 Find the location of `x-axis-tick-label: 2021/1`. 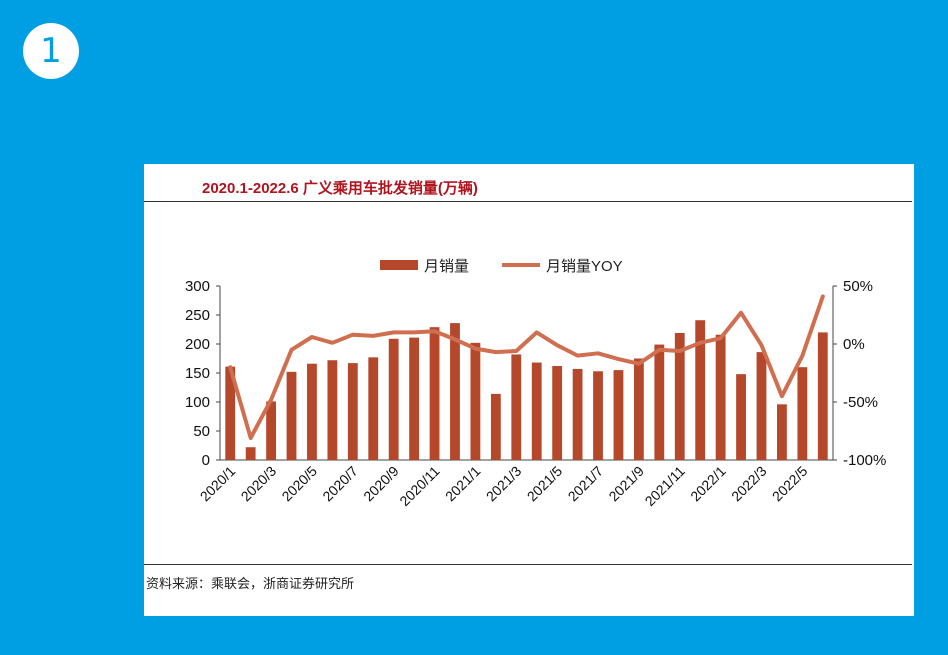

x-axis-tick-label: 2021/1 is located at coordinates (463, 484).